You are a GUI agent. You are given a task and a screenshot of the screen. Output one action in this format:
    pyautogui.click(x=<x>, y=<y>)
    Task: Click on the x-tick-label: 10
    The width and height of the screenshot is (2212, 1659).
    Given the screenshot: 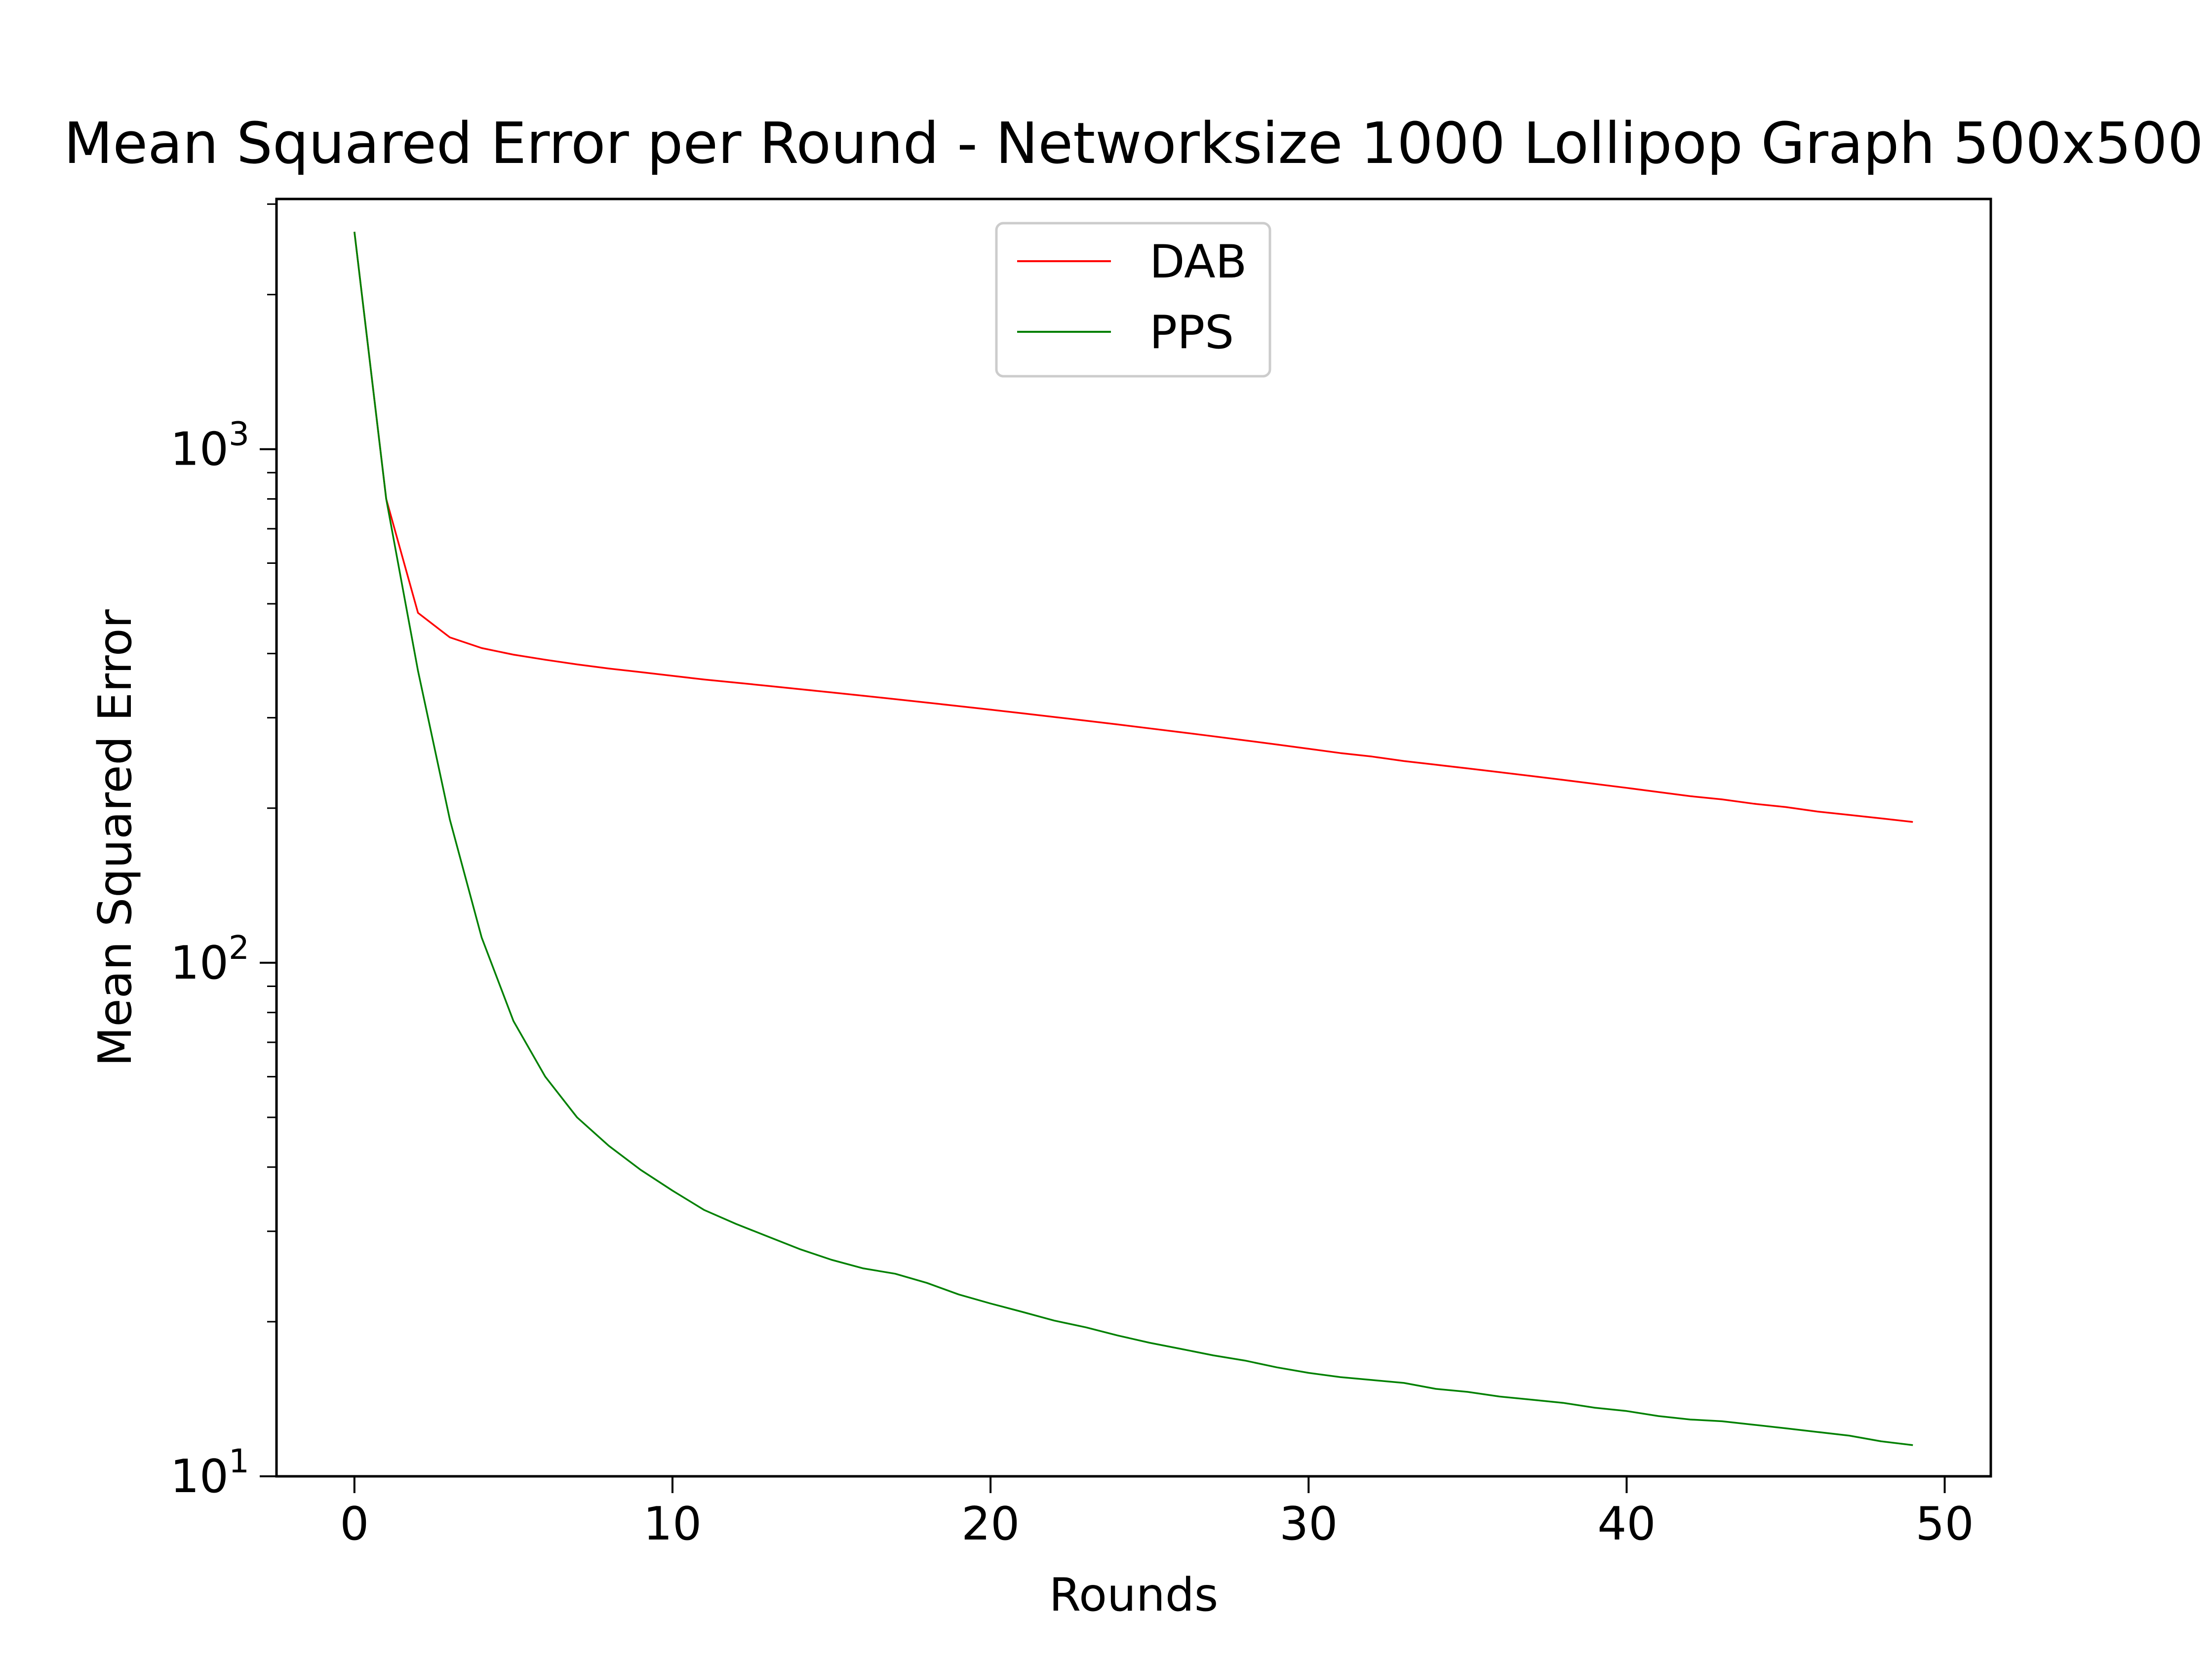 What is the action you would take?
    pyautogui.click(x=673, y=1524)
    